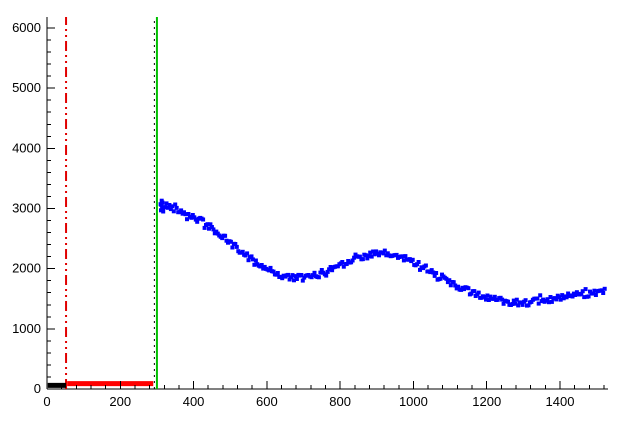 Image resolution: width=626 pixels, height=424 pixels. Describe the element at coordinates (120, 401) in the screenshot. I see `x-tick-label: 200` at that location.